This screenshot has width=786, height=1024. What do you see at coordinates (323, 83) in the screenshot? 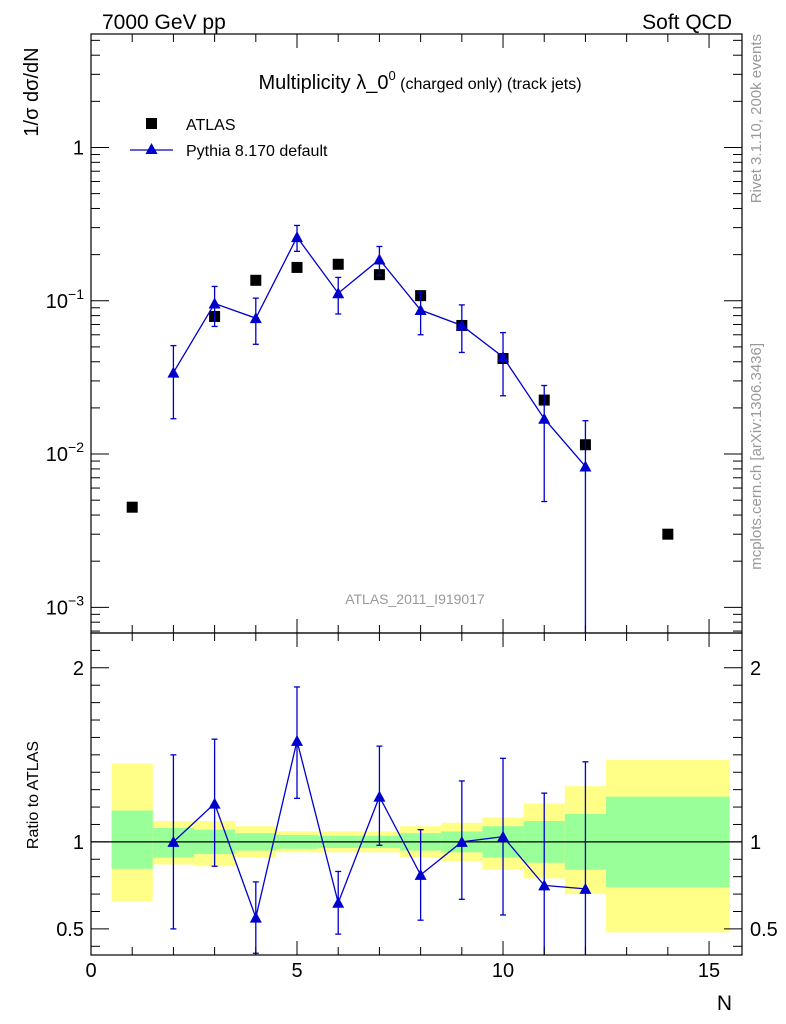
I see `title-main: Multiplicity λ_0` at bounding box center [323, 83].